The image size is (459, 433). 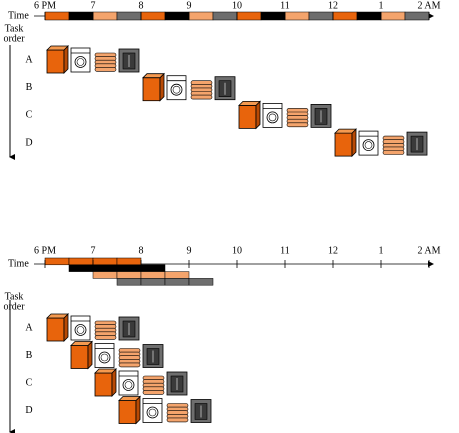 What do you see at coordinates (14, 306) in the screenshot?
I see `task-order-label: order` at bounding box center [14, 306].